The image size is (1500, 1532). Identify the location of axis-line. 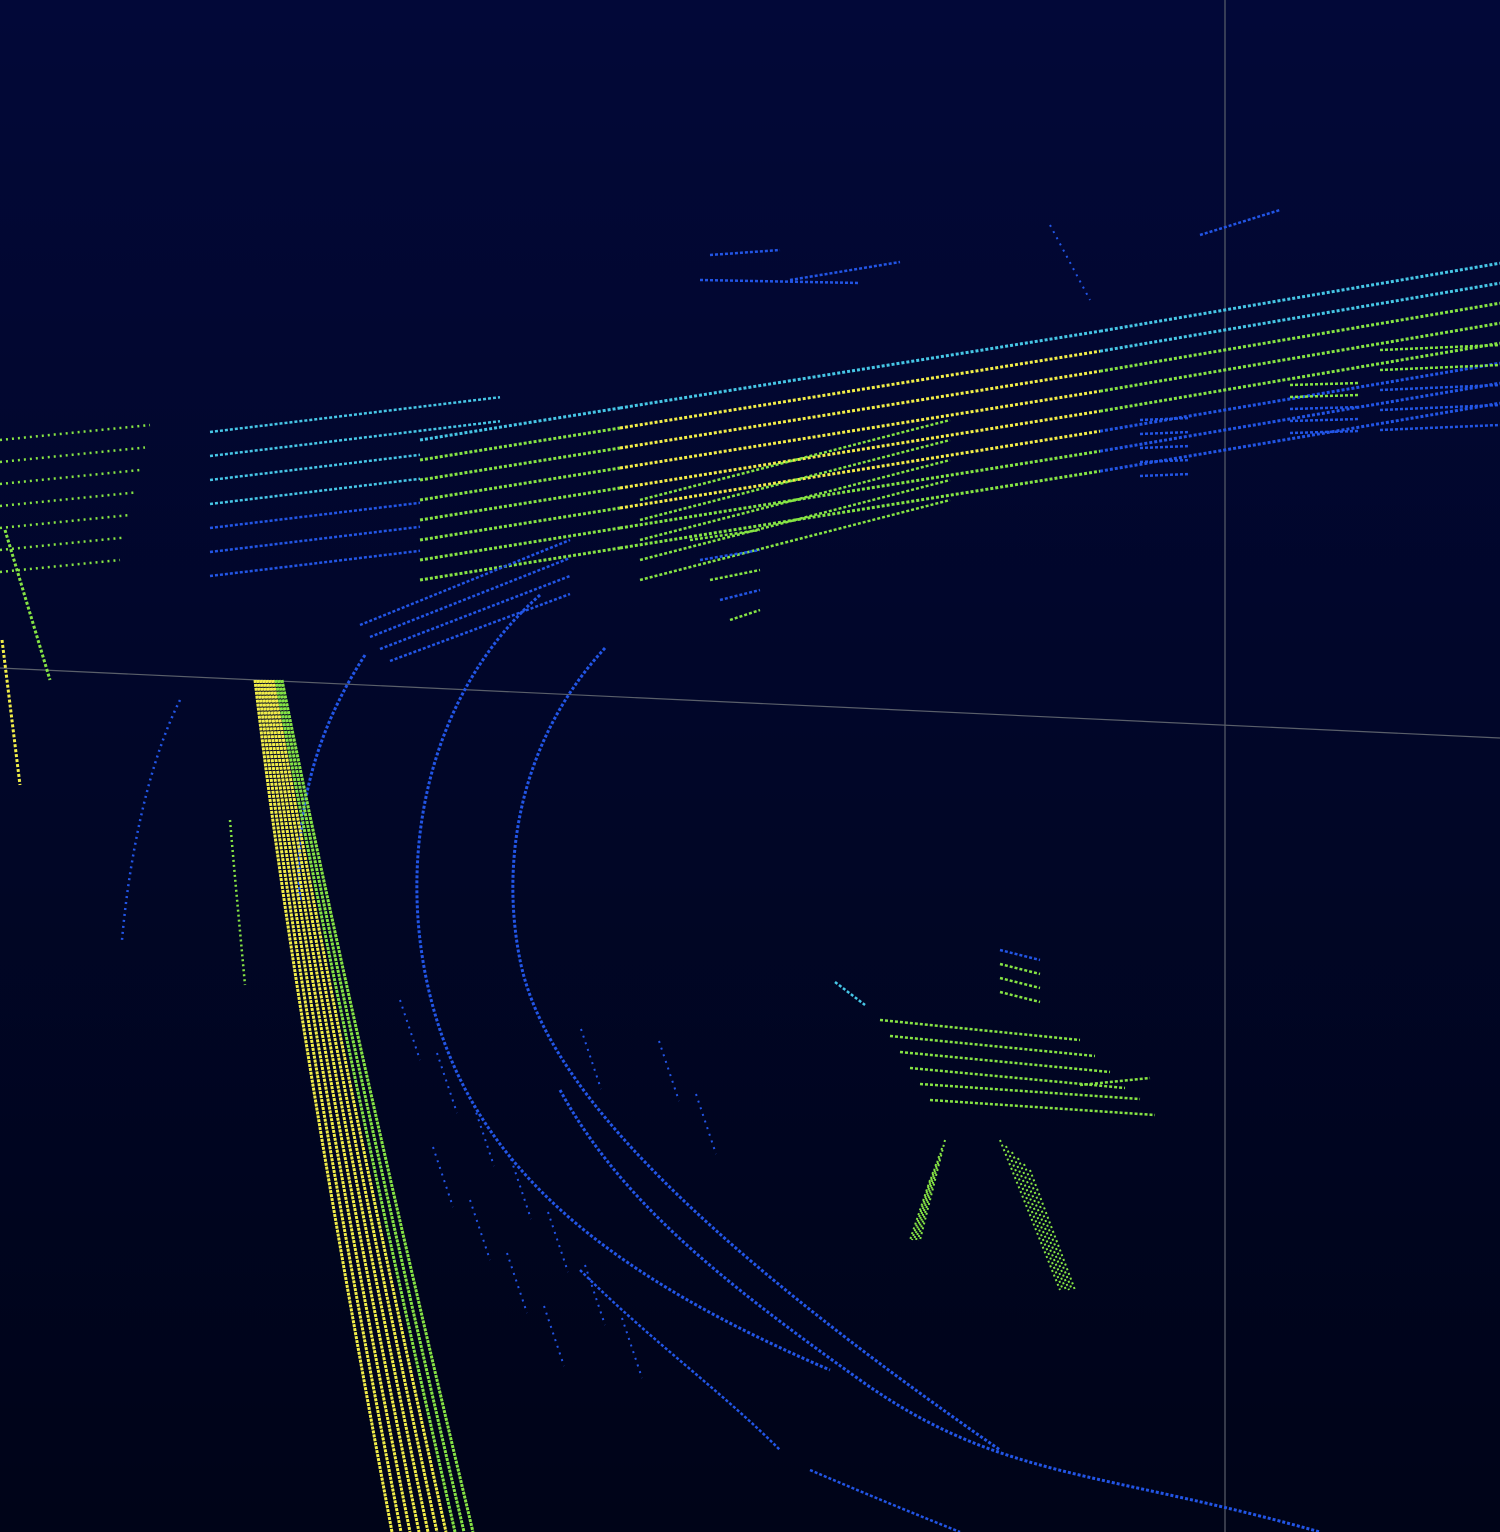
(750, 703).